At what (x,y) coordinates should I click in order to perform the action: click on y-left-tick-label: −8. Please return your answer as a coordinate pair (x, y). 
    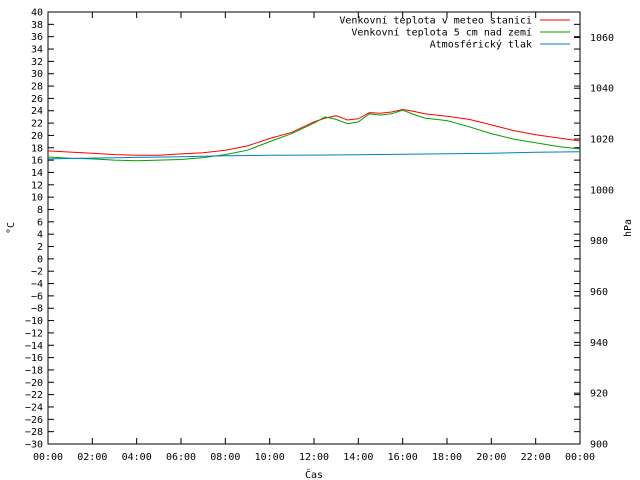
    Looking at the image, I should click on (37, 309).